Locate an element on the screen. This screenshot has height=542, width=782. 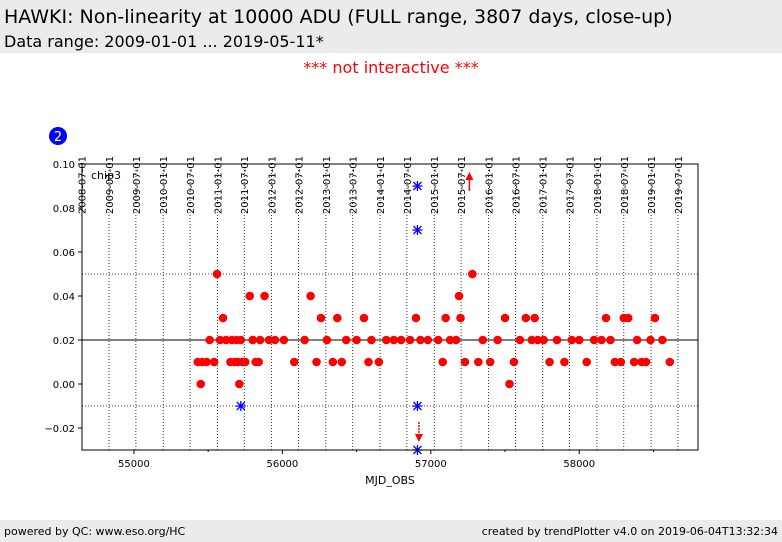
y-tick-label: 0.08 is located at coordinates (64, 209).